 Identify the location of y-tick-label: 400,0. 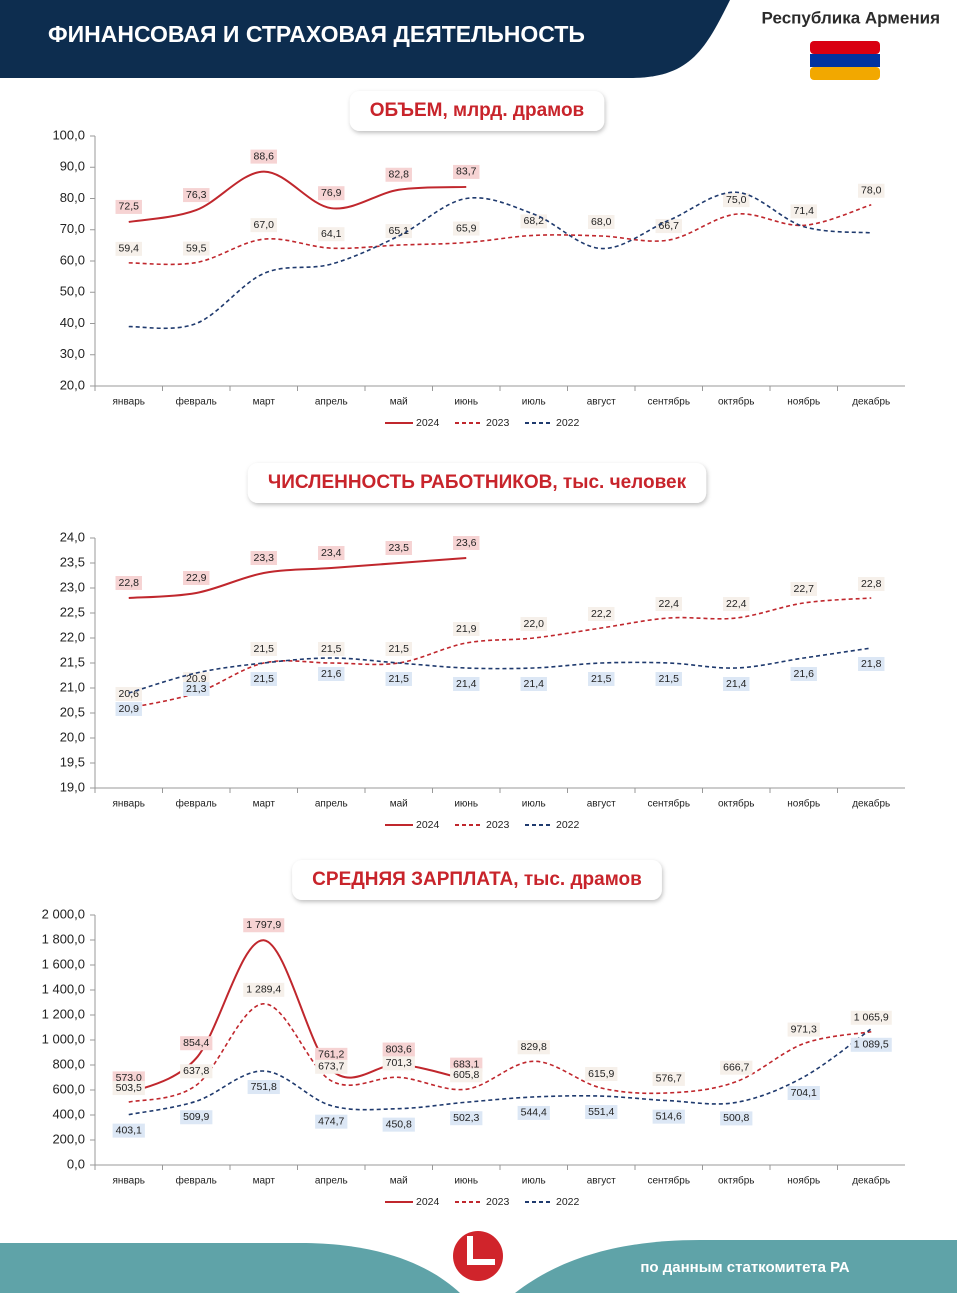
(68, 1113).